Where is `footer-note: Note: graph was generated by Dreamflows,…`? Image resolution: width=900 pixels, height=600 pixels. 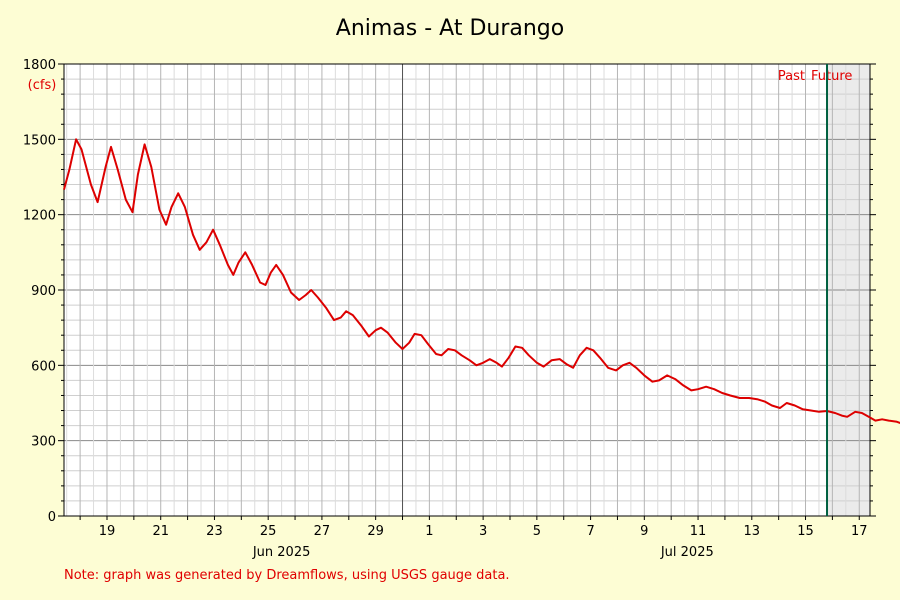 footer-note: Note: graph was generated by Dreamflows,… is located at coordinates (287, 575).